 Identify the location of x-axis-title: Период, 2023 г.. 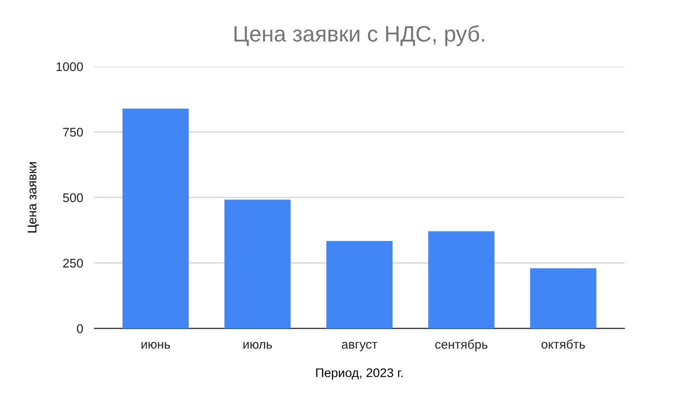
(359, 374).